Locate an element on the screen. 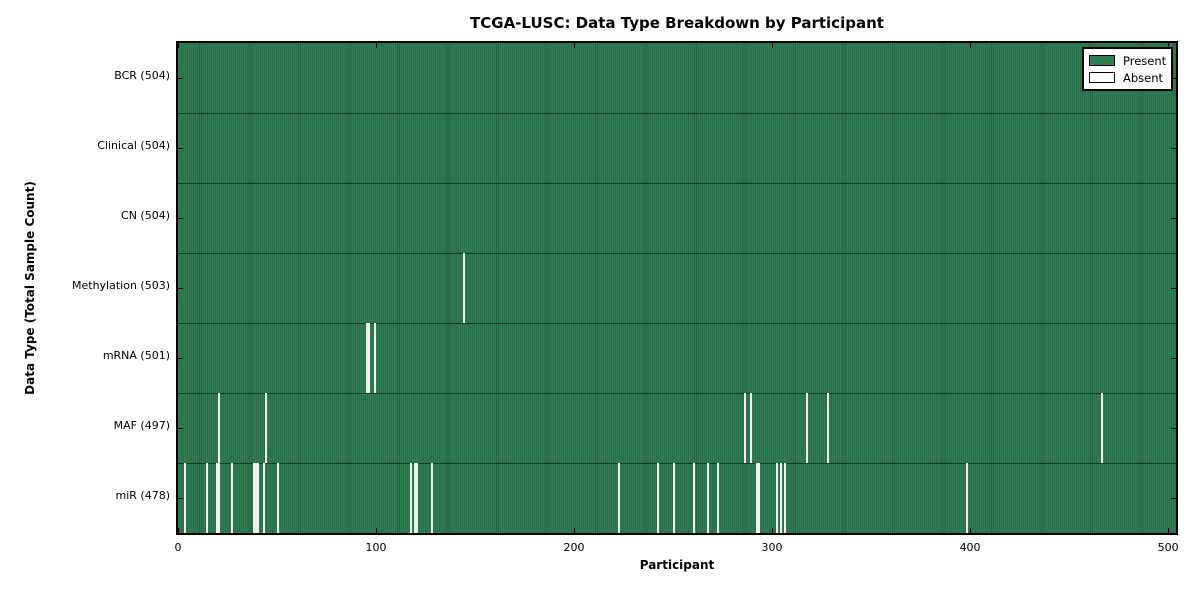 The image size is (1200, 600). legend-entry-present: Present is located at coordinates (1128, 60).